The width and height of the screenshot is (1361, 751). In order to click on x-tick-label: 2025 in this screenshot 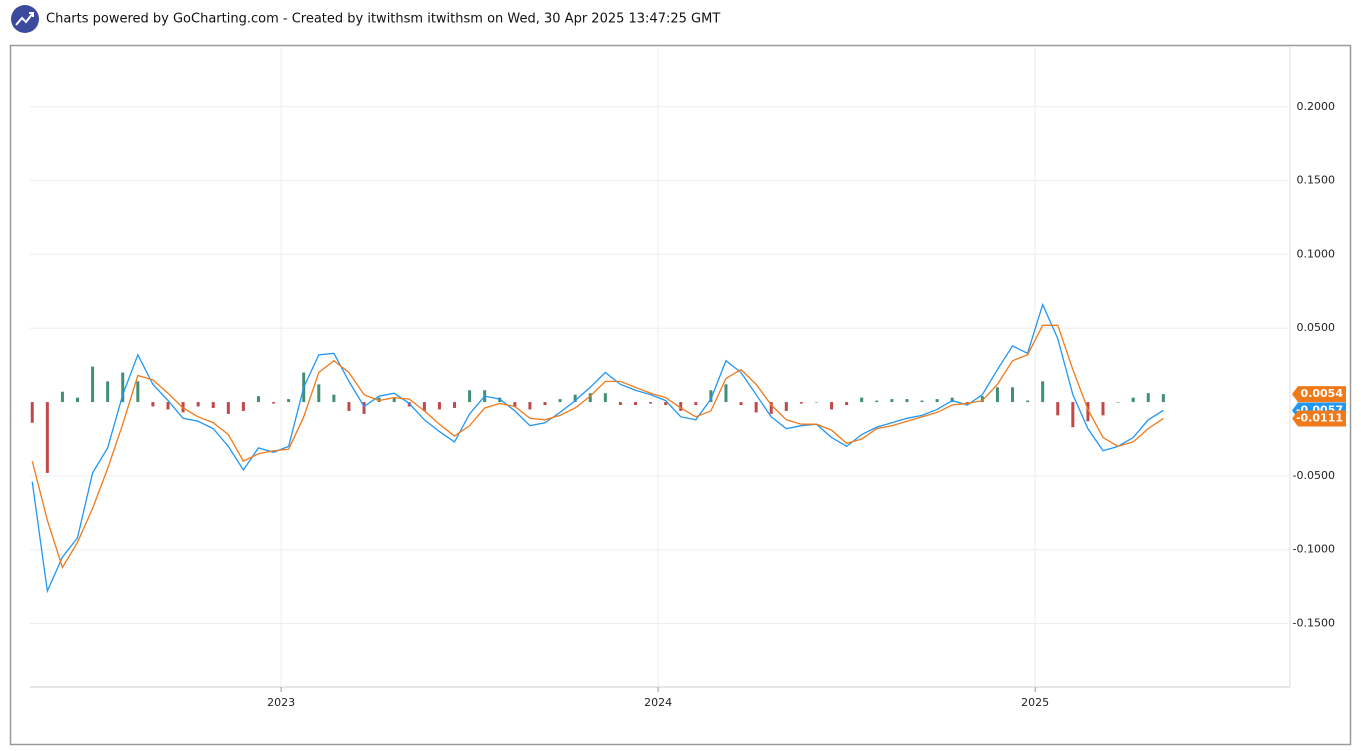, I will do `click(1035, 702)`.